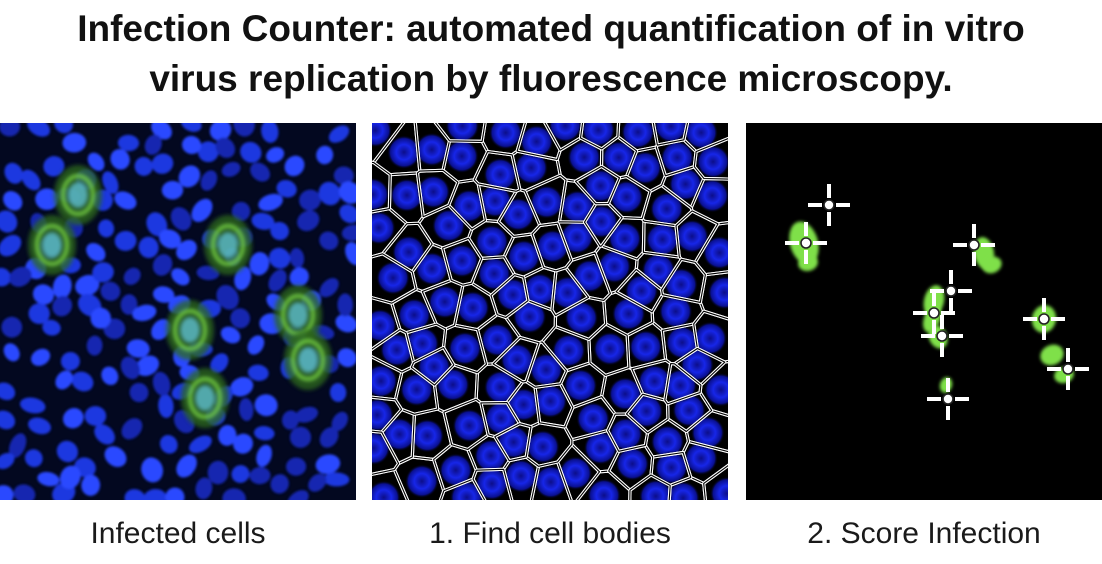 This screenshot has width=1102, height=564. Describe the element at coordinates (924, 533) in the screenshot. I see `caption-score-infection: 2. Score Infection` at that location.